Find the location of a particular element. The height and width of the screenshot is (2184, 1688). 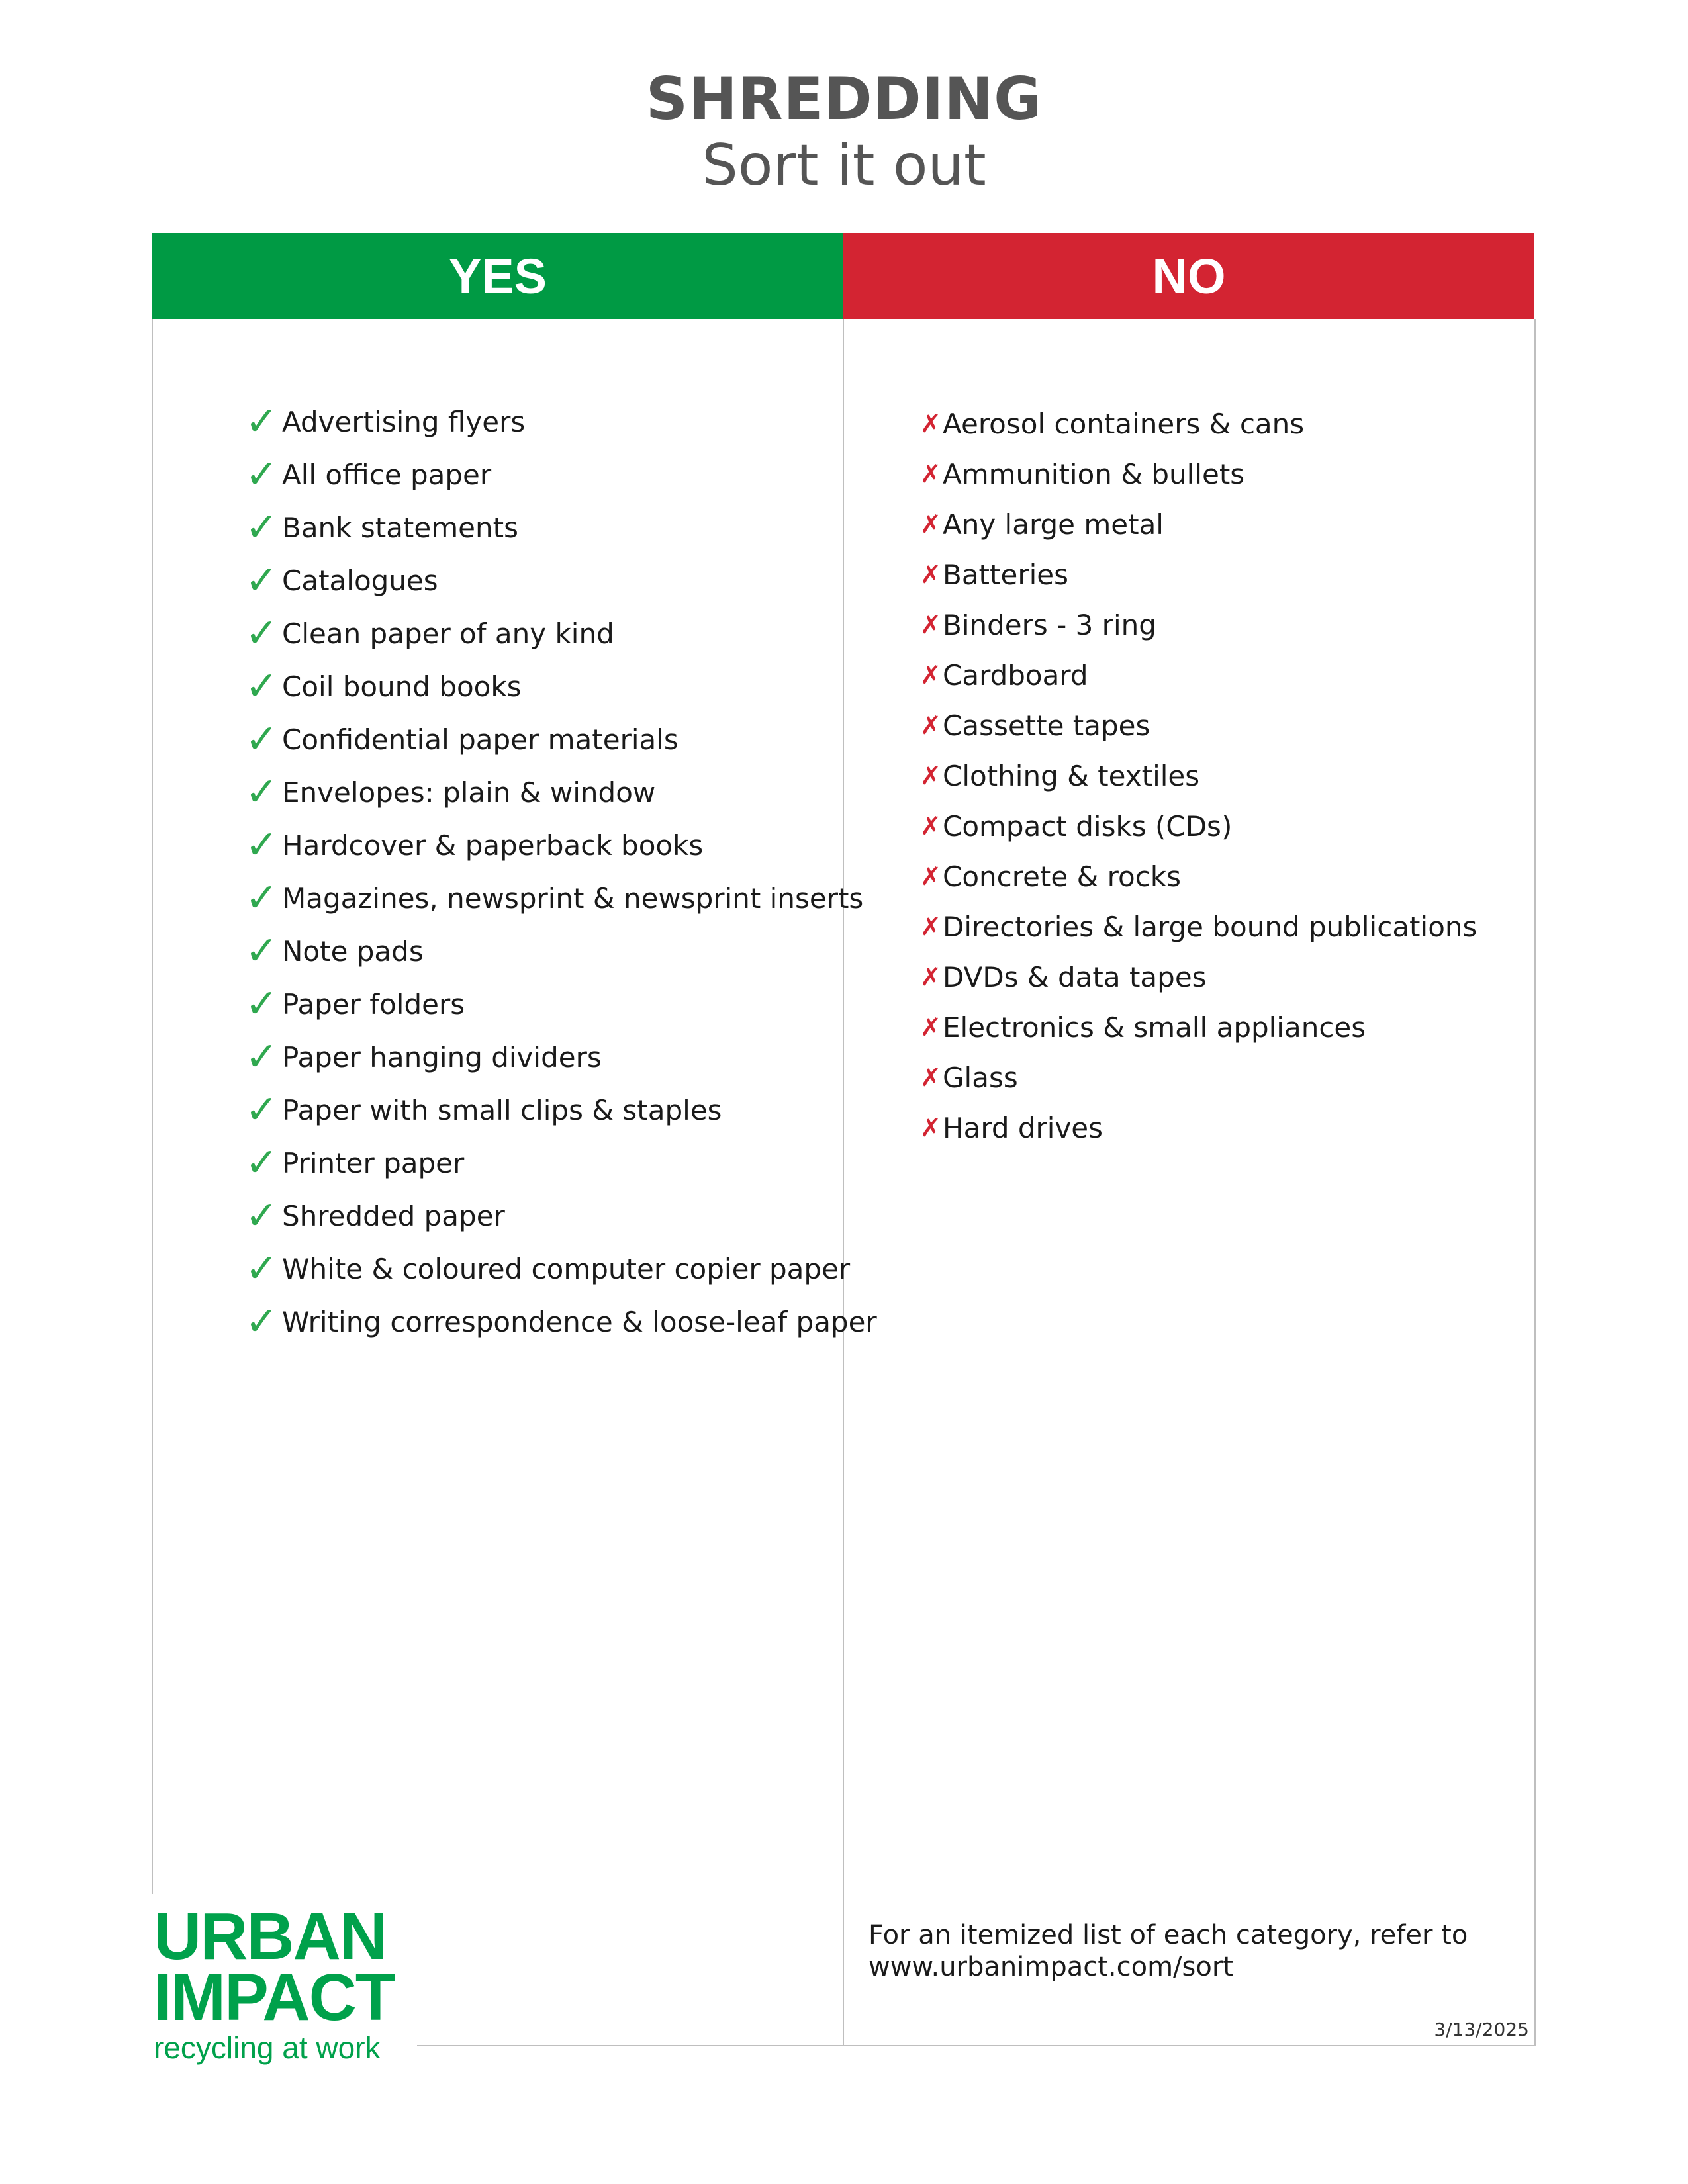

yes-item: ✓ Paper folders is located at coordinates (561, 1004).